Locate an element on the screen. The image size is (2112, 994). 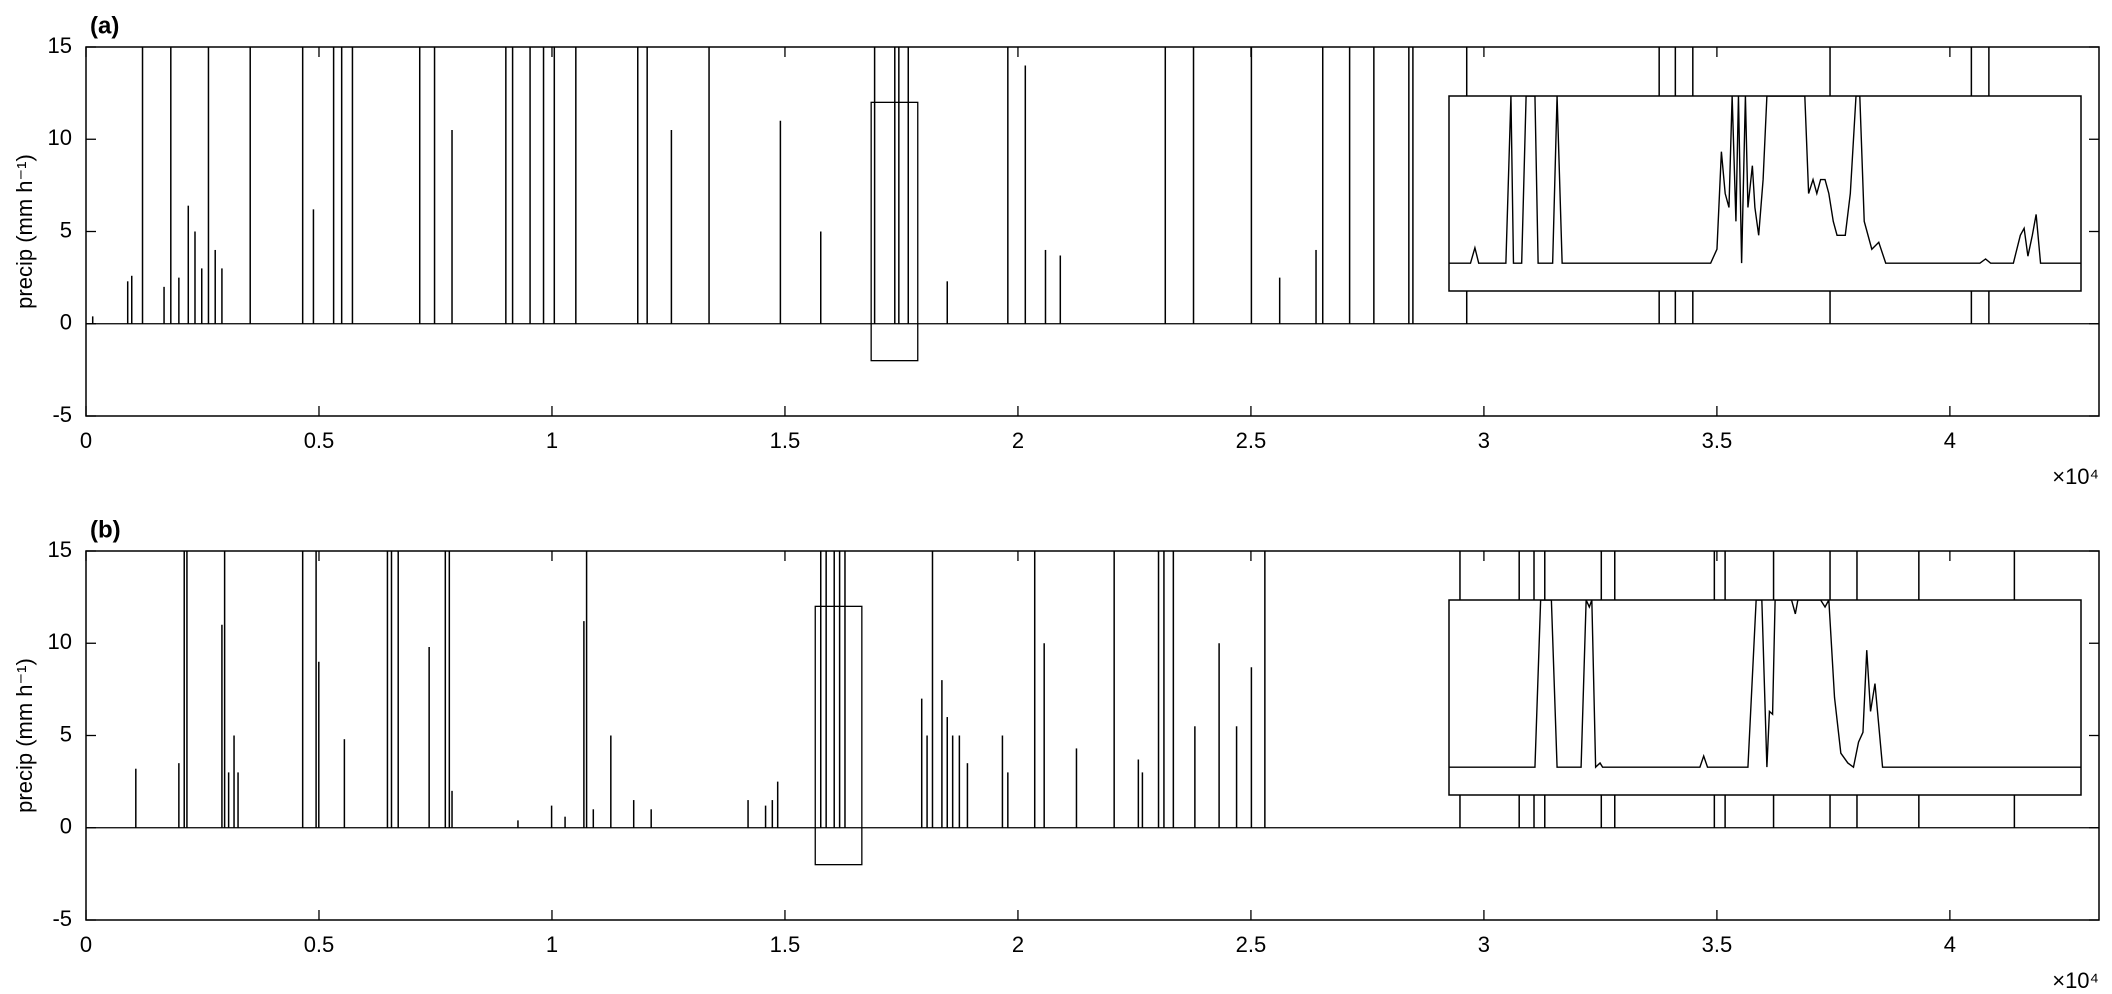
panel-label: (b) is located at coordinates (105, 529).